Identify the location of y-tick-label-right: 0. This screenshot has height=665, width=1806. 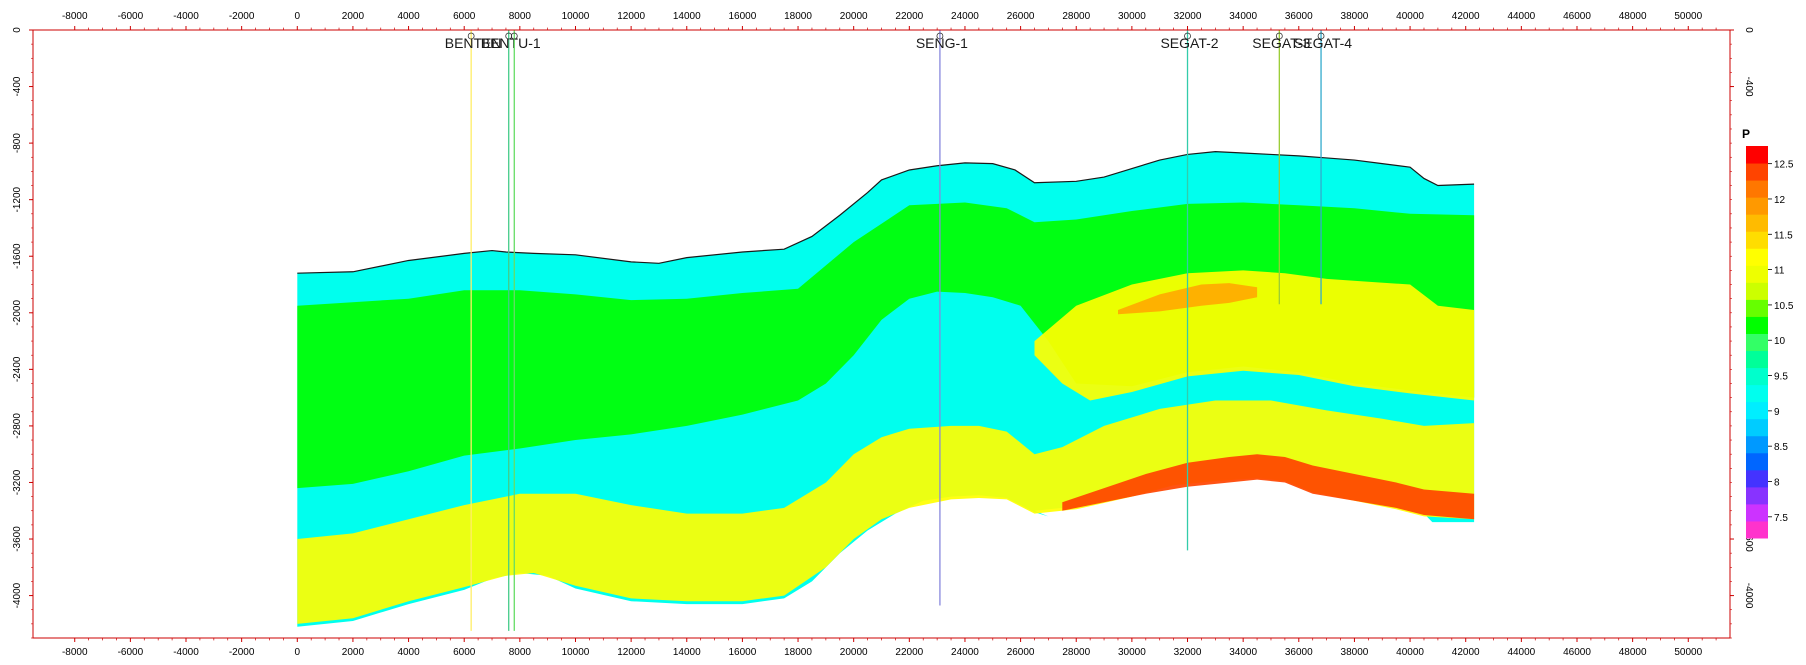
(1748, 30).